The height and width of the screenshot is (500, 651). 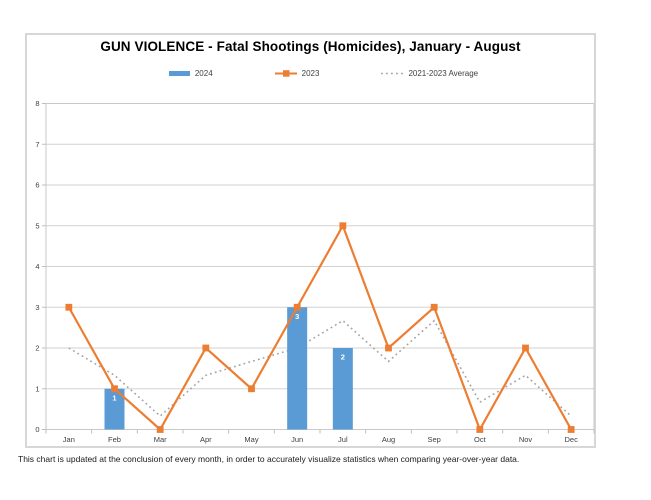 What do you see at coordinates (114, 439) in the screenshot?
I see `x-axis-label-feb: Feb` at bounding box center [114, 439].